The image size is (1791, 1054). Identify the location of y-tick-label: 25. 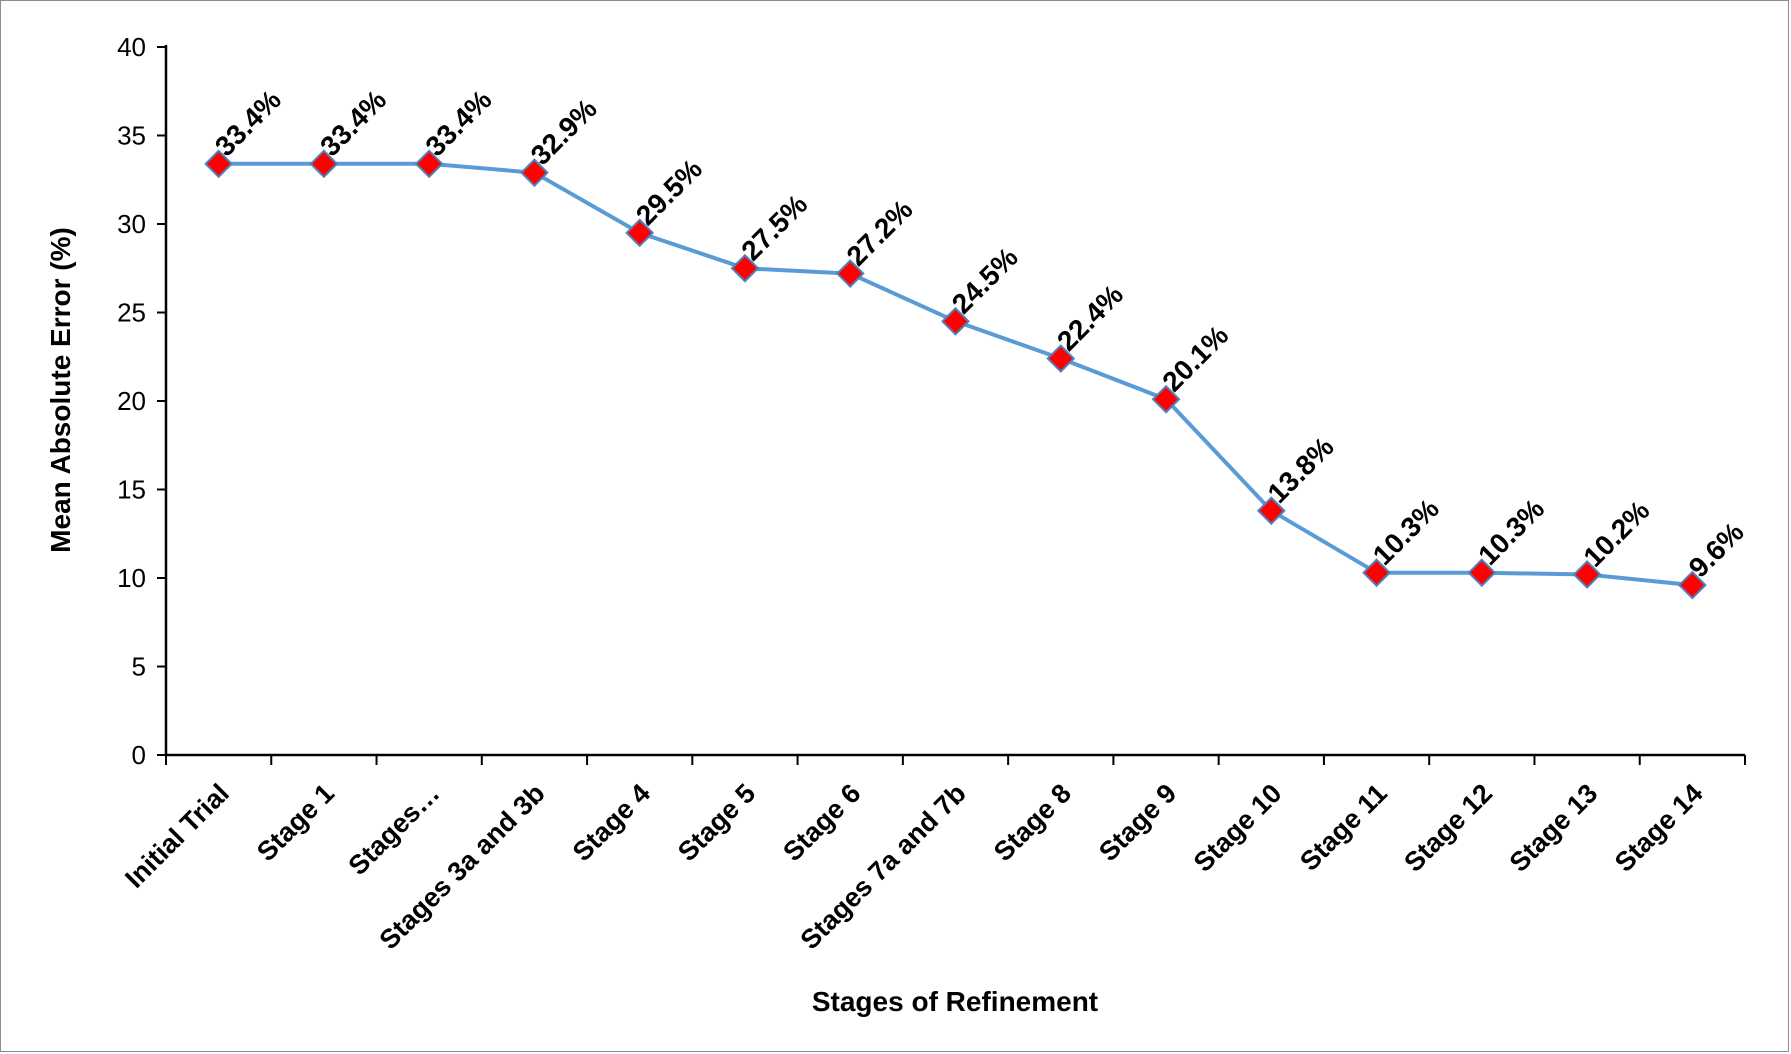
(131, 313).